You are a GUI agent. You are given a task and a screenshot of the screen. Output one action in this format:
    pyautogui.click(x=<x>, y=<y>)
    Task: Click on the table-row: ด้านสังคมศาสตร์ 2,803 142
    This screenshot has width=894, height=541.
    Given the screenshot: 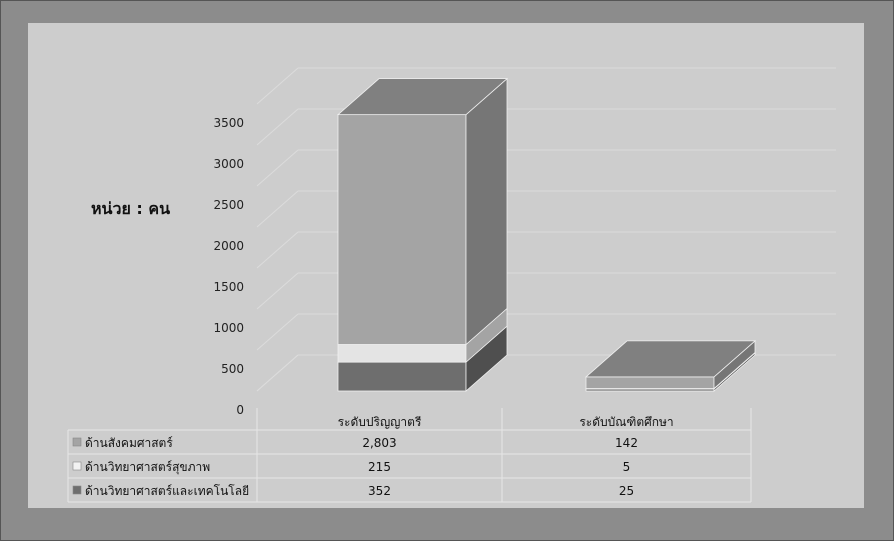 What is the action you would take?
    pyautogui.click(x=355, y=443)
    